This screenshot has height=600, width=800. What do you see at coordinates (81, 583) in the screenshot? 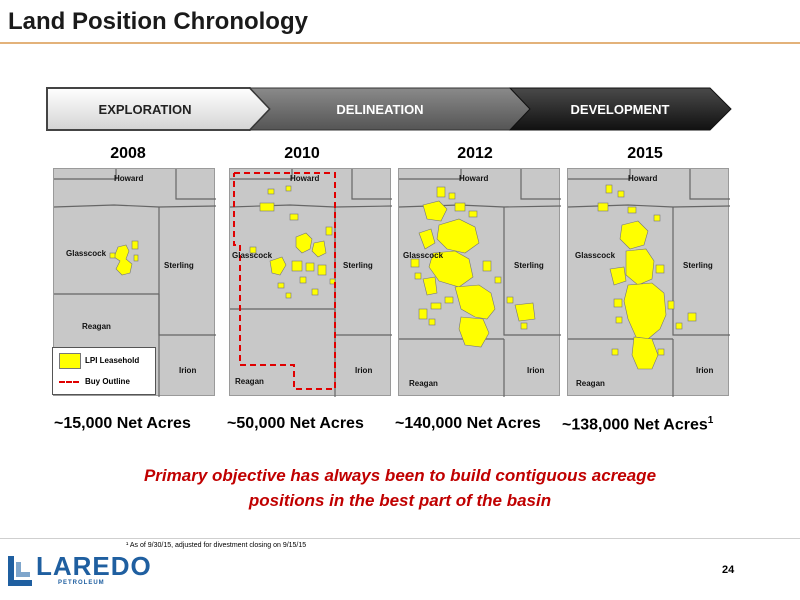
I see `logo-subtitle: PETROLEUM` at bounding box center [81, 583].